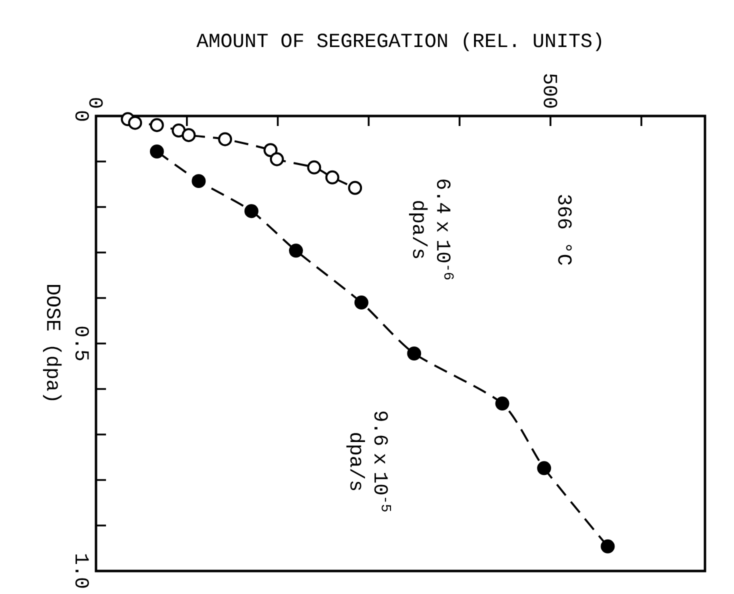 This screenshot has height=594, width=734. What do you see at coordinates (565, 229) in the screenshot?
I see `annotation: 366 °C` at bounding box center [565, 229].